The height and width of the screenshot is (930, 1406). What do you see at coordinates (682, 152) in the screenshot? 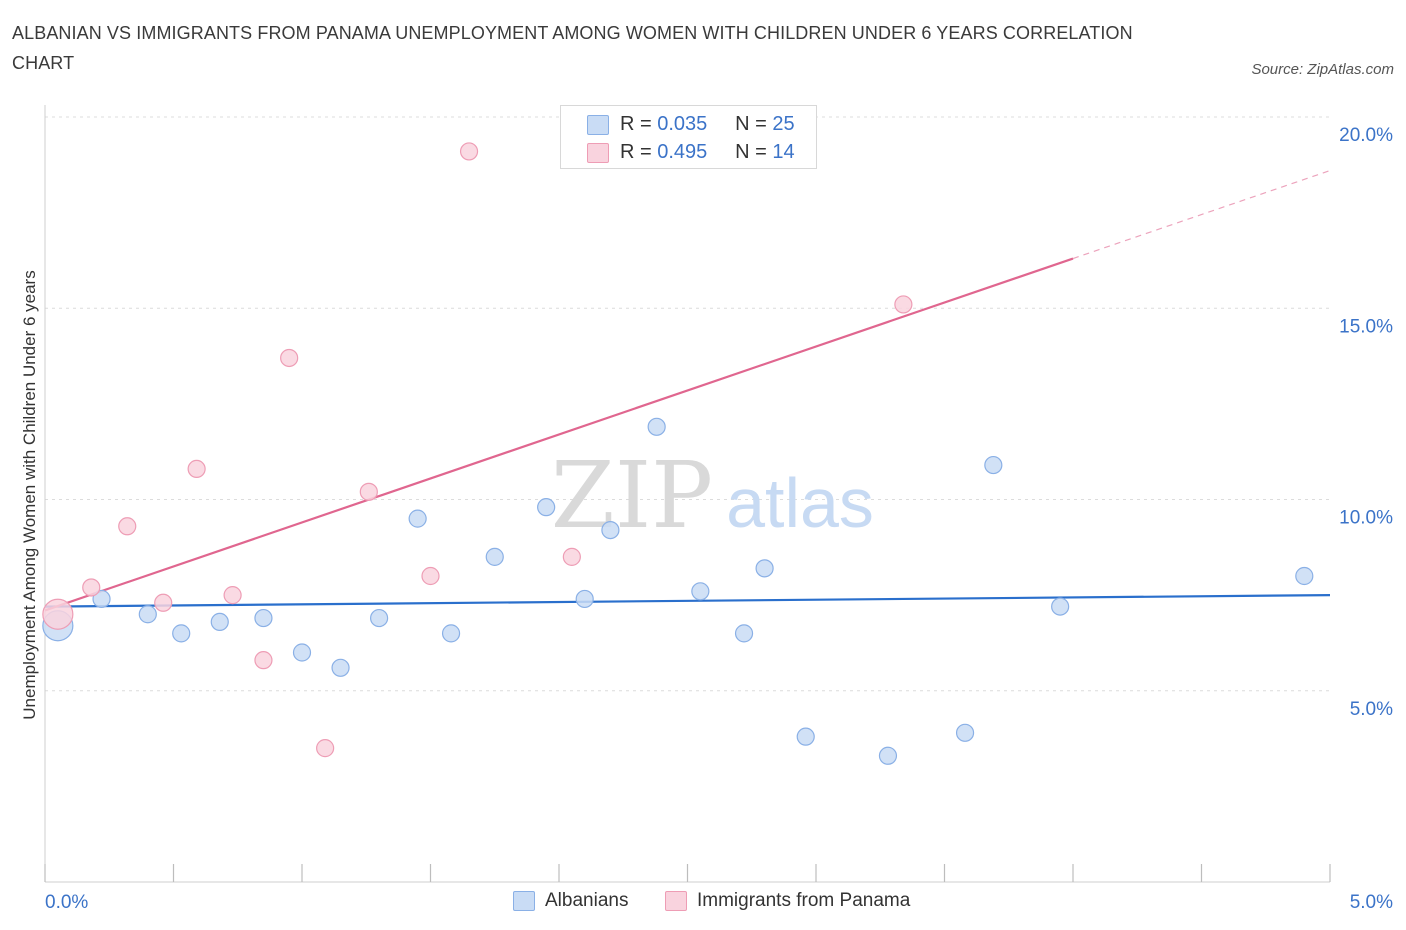
I see `legend-r-value: 0.495` at bounding box center [682, 152].